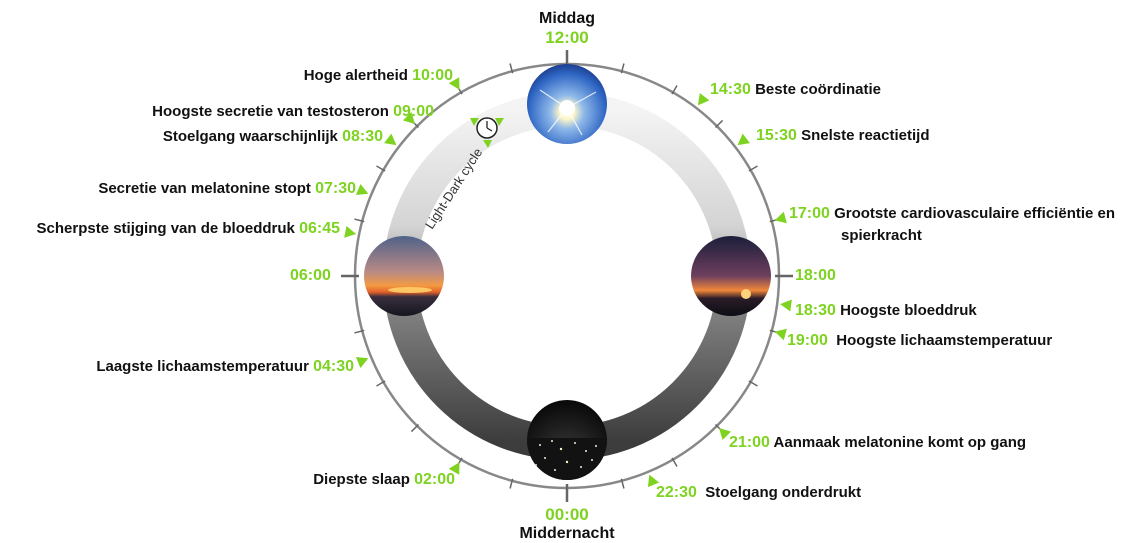 Image resolution: width=1148 pixels, height=543 pixels. Describe the element at coordinates (404, 276) in the screenshot. I see `sunrise-photo-icon` at that location.